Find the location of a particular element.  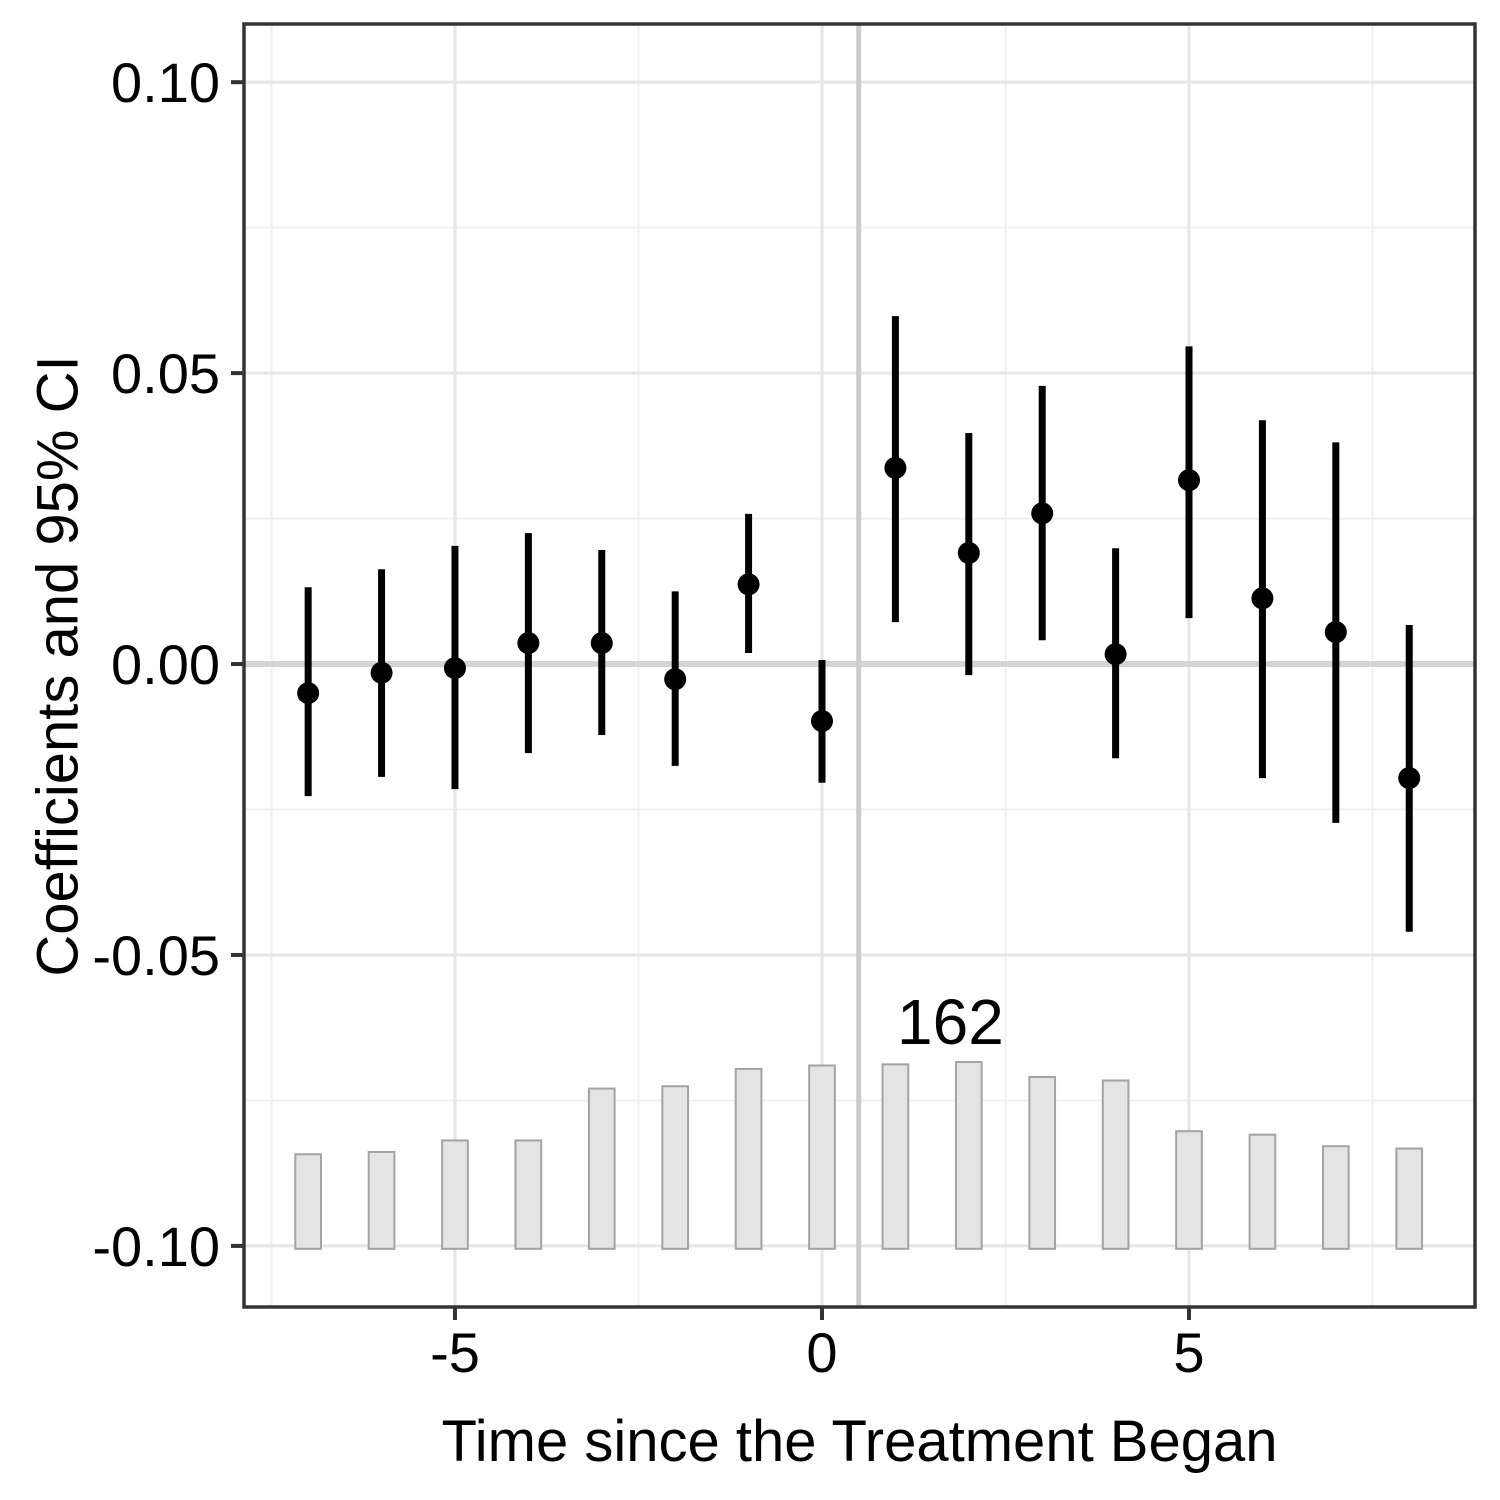

y-tick-label: 0.00 is located at coordinates (165, 664).